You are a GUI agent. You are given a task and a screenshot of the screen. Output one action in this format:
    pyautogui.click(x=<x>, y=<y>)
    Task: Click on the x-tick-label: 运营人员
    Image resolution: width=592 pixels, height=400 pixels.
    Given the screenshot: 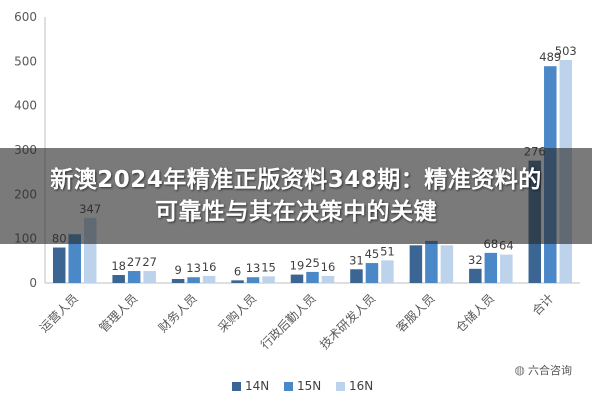 What is the action you would take?
    pyautogui.click(x=59, y=313)
    